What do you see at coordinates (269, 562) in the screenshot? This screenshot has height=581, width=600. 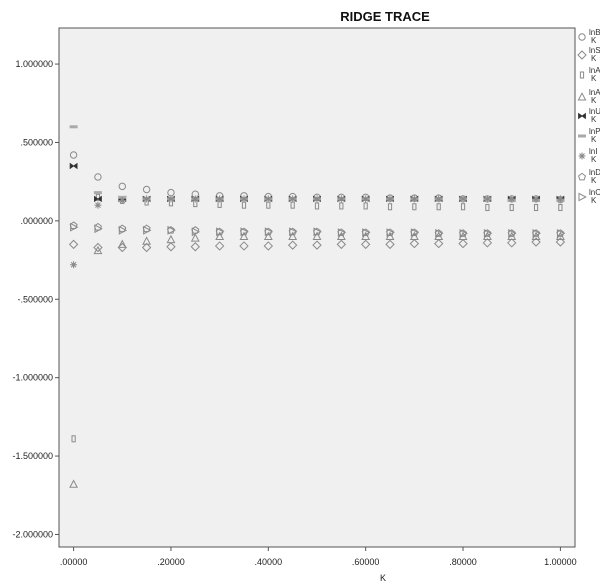 I see `x-tick-label: .40000` at bounding box center [269, 562].